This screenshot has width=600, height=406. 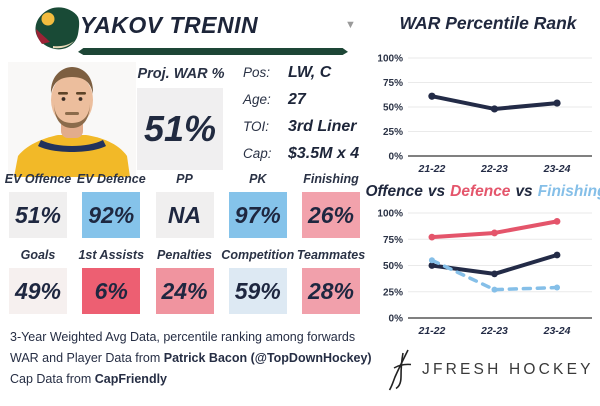 I want to click on stat-value: 92%, so click(x=111, y=214).